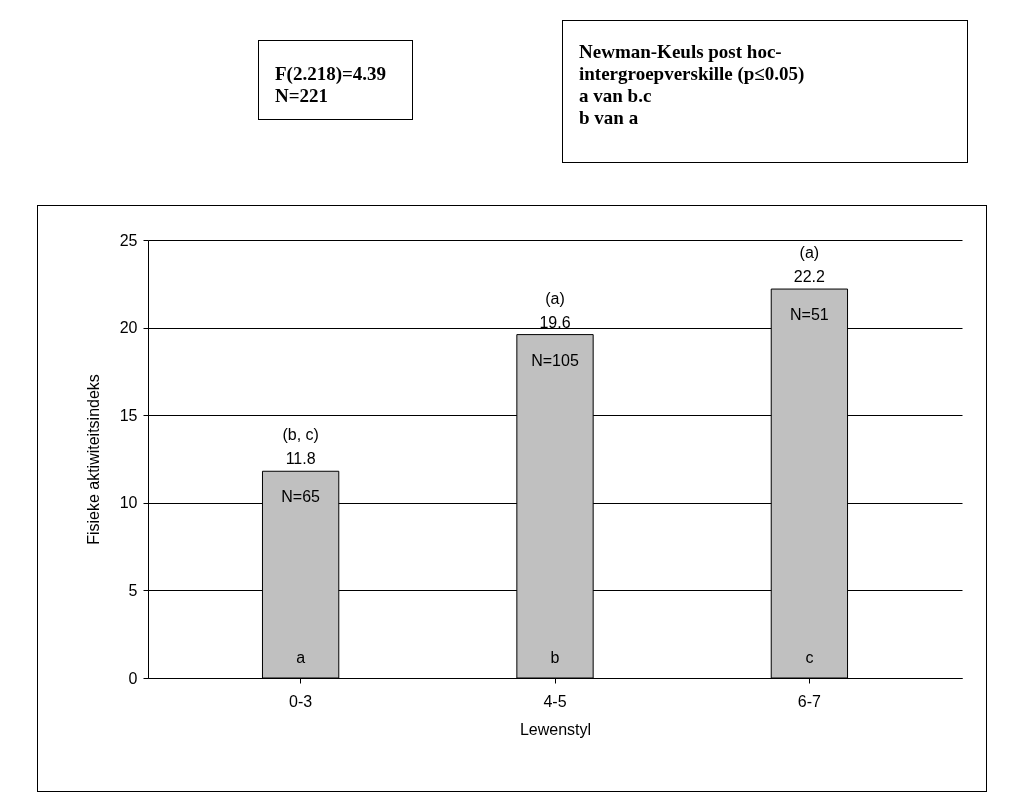 This screenshot has width=1026, height=811. What do you see at coordinates (555, 701) in the screenshot?
I see `x-tick-label: 4-5` at bounding box center [555, 701].